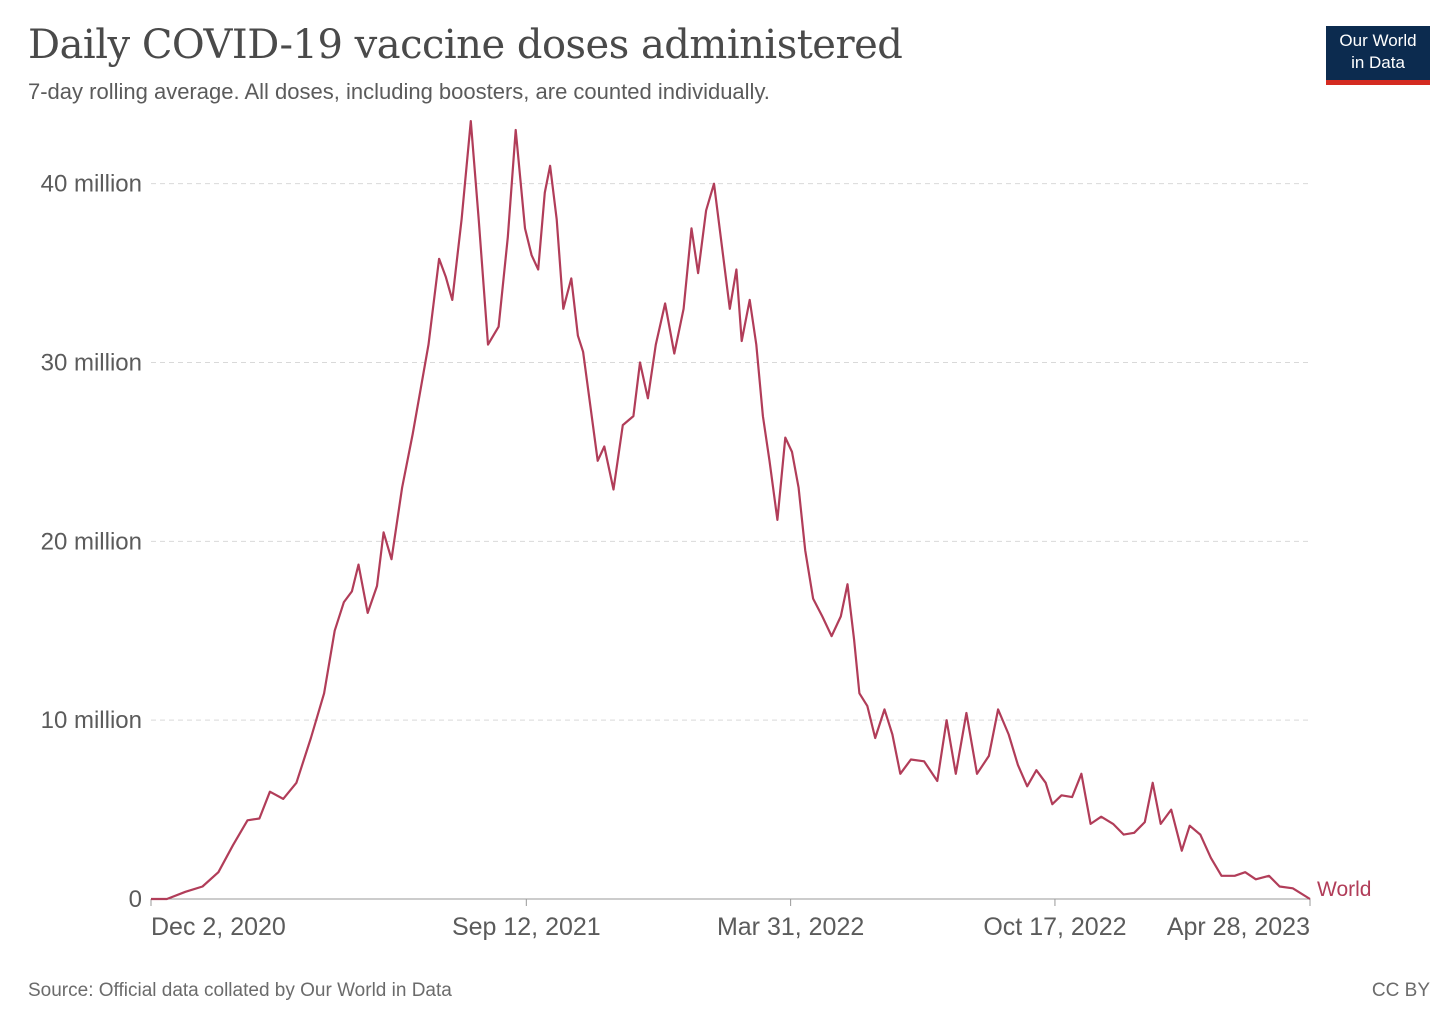 The height and width of the screenshot is (1028, 1456). I want to click on logo-accent-bar, so click(1378, 82).